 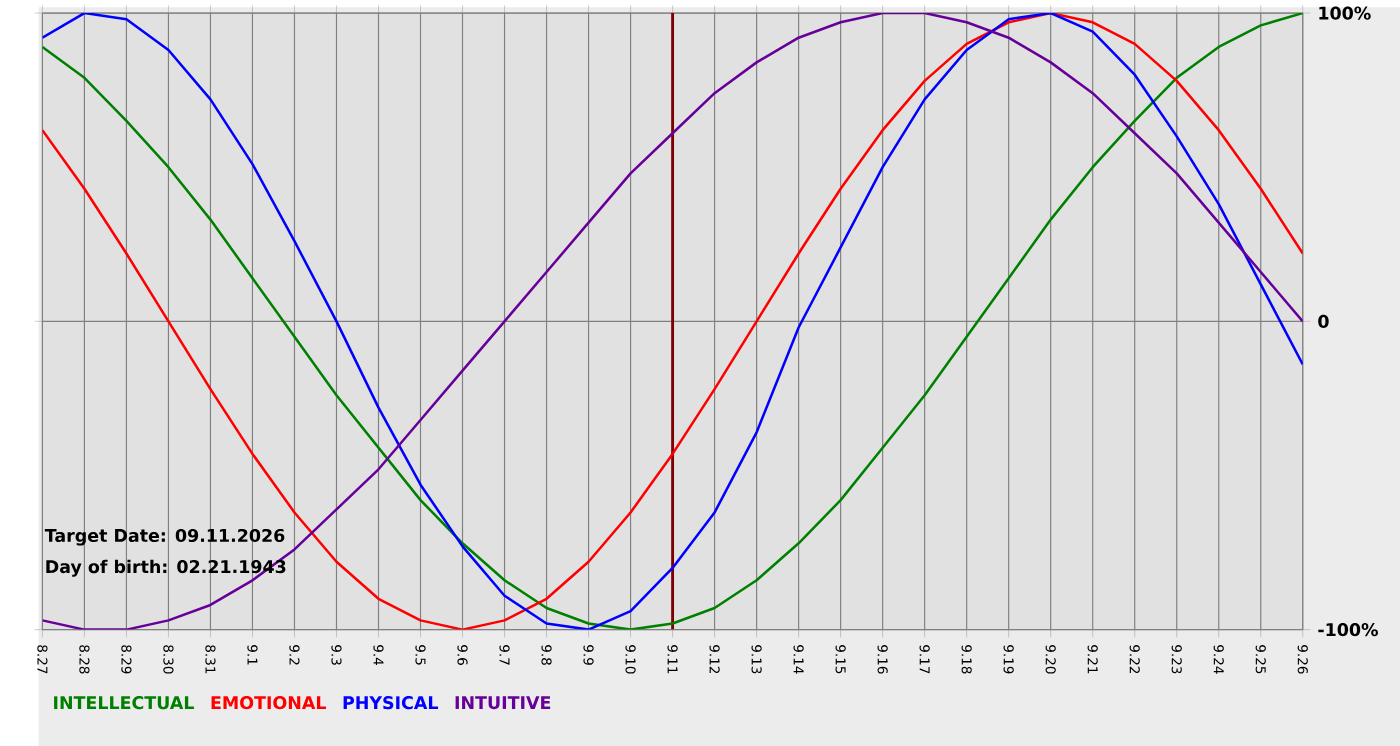 I want to click on text: INTELLECTUAL, so click(x=124, y=702).